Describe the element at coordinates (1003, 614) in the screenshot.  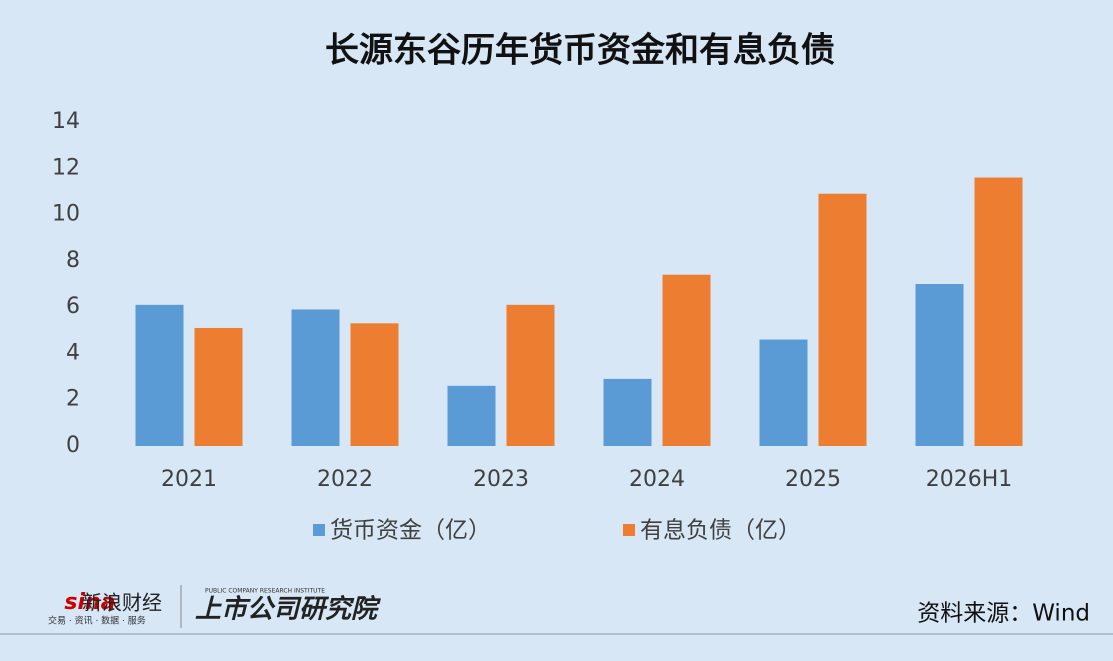
I see `source: 资料来源：Wind` at that location.